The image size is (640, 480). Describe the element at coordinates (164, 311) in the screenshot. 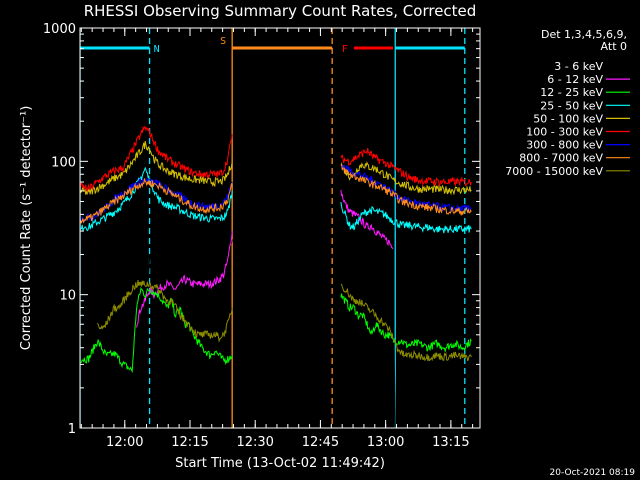

I see `series-line-7000-15000-keV-seg0` at that location.